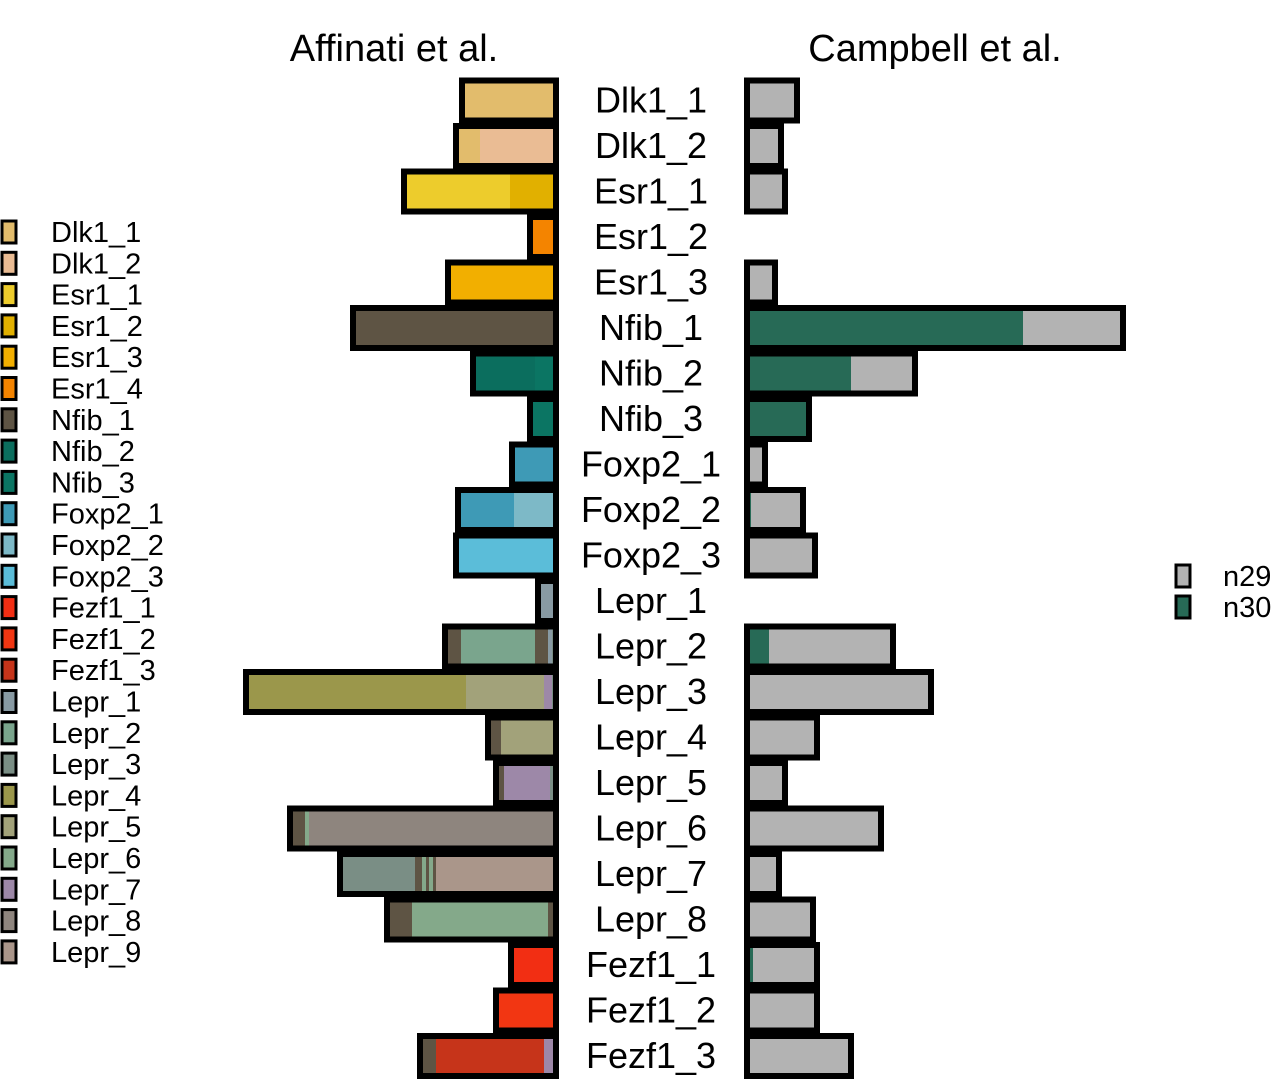 This screenshot has width=1280, height=1080. I want to click on row-label-nfib-2: Nfib_2, so click(651, 373).